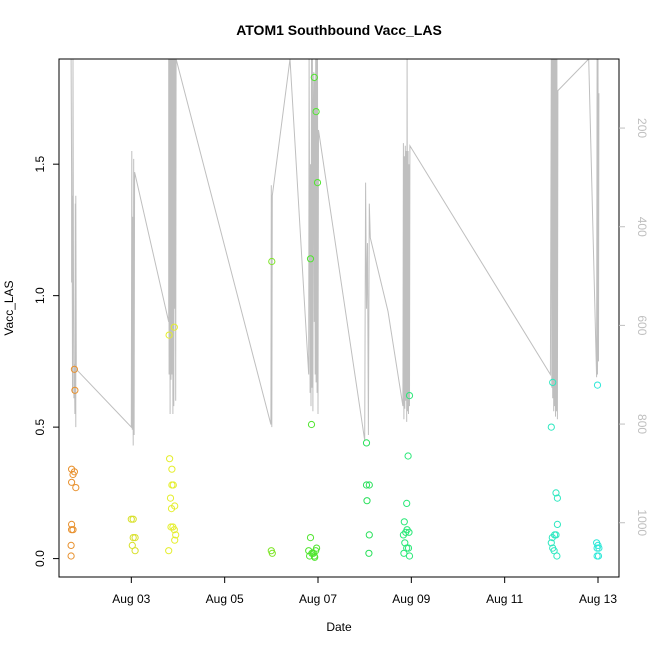  Describe the element at coordinates (642, 227) in the screenshot. I see `secondary-tick-label: 400` at that location.